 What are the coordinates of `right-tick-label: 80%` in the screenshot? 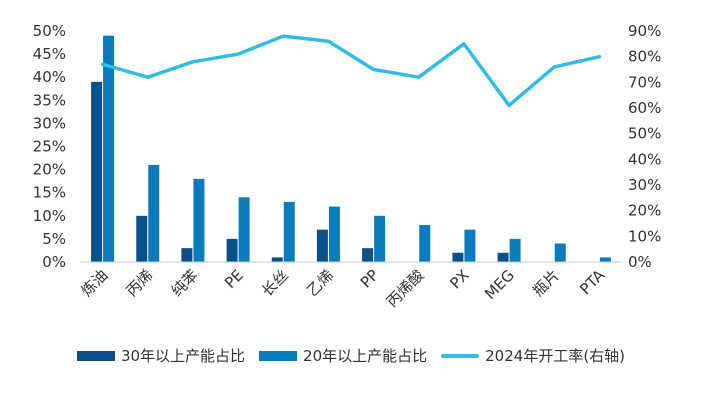 It's located at (644, 57).